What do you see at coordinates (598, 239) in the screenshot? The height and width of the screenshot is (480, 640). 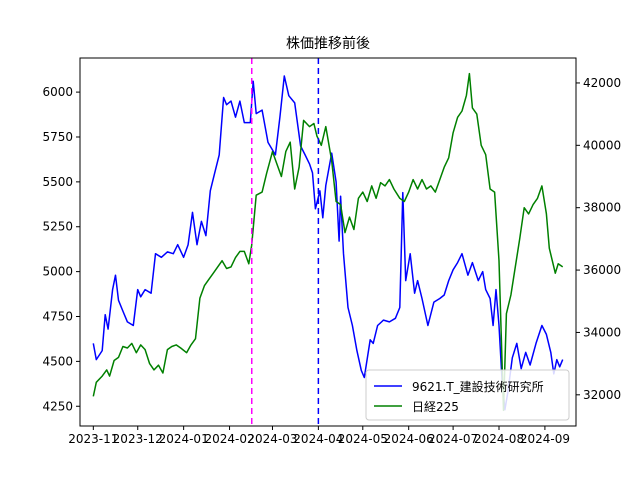 I see `right-y-axis: 32000 34000 36000 38000 40000 42000` at bounding box center [598, 239].